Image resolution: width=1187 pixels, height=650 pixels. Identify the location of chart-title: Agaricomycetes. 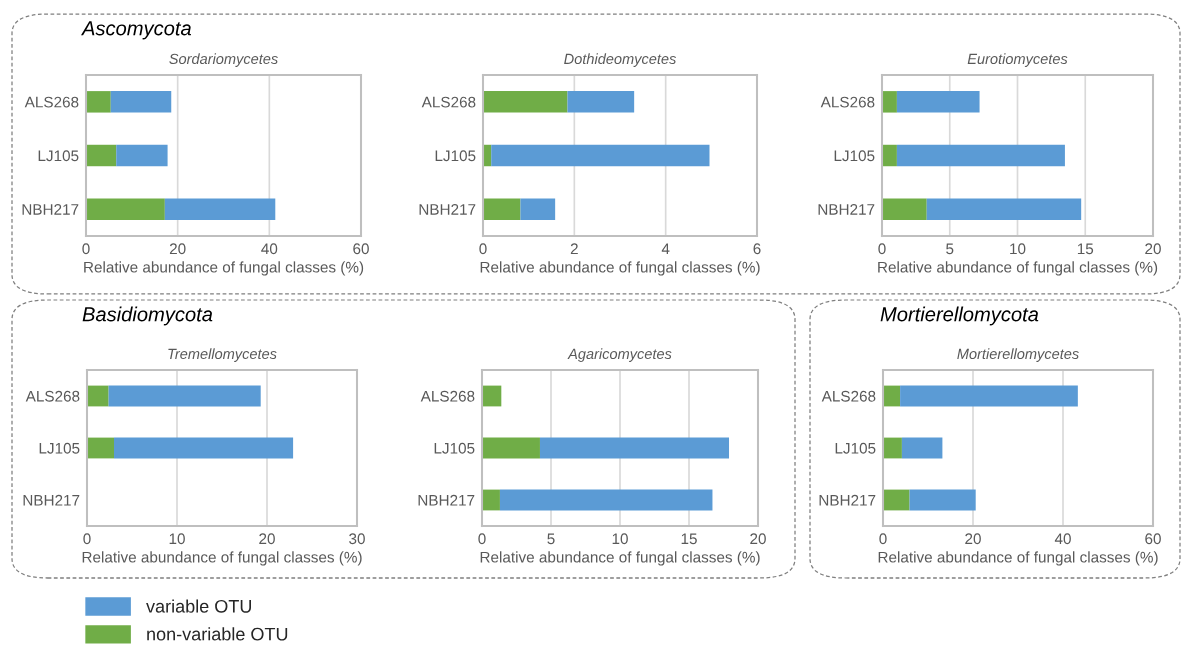
(619, 355).